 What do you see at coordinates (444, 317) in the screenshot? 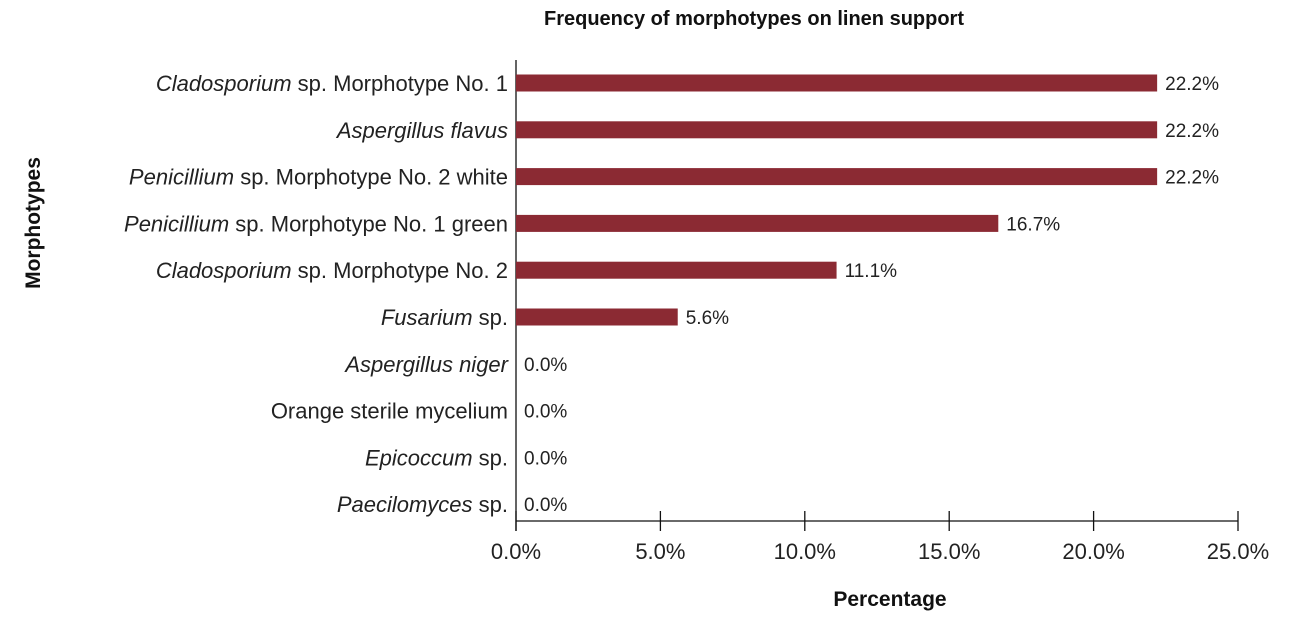
I see `category-label: Fusarium sp.` at bounding box center [444, 317].